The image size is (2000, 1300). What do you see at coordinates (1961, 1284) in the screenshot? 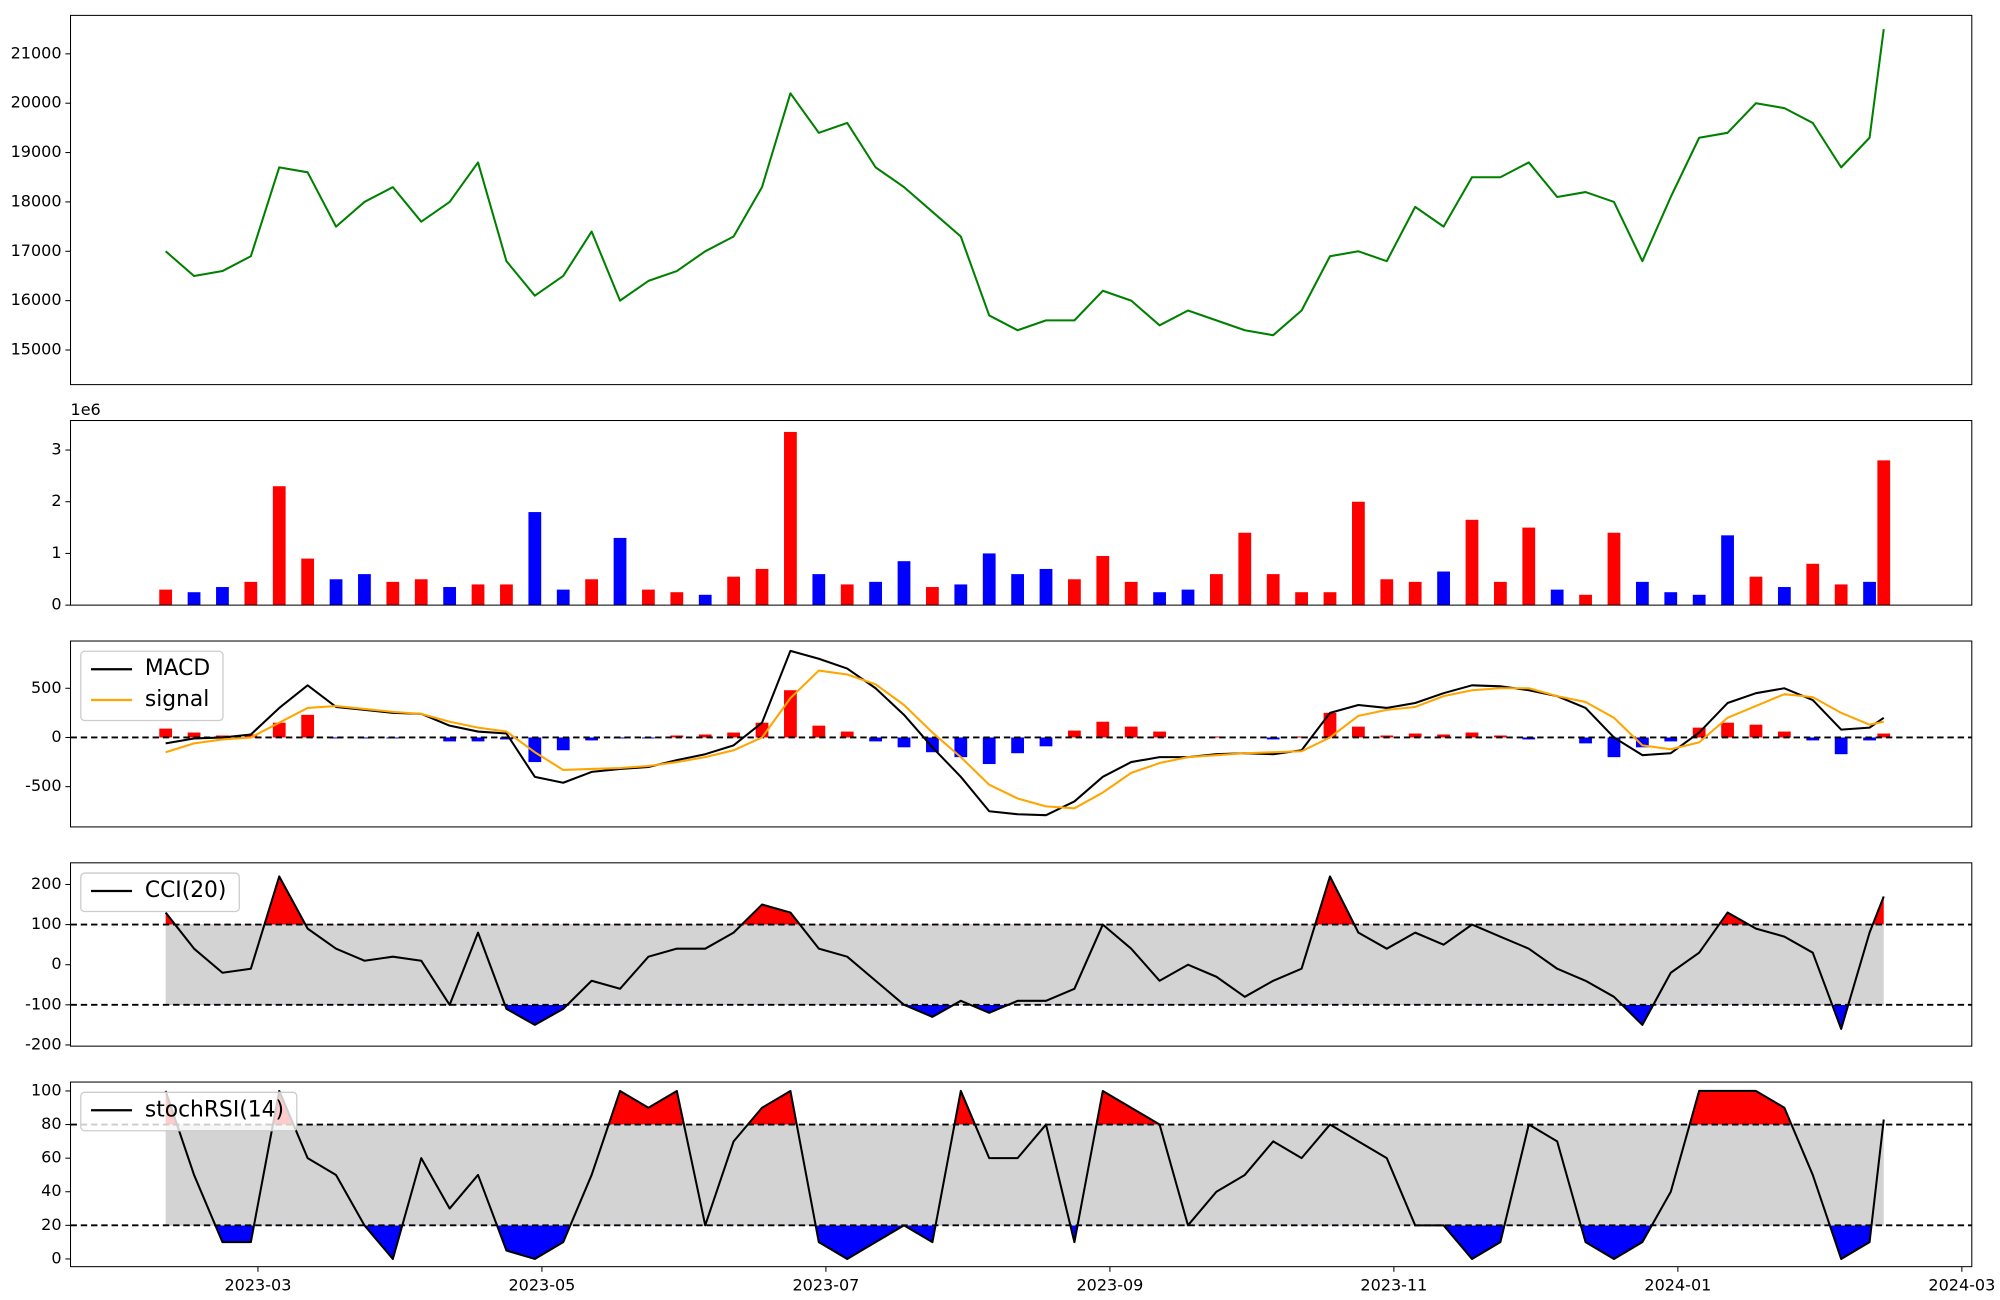
I see `x-tick-label: 2024-03` at bounding box center [1961, 1284].